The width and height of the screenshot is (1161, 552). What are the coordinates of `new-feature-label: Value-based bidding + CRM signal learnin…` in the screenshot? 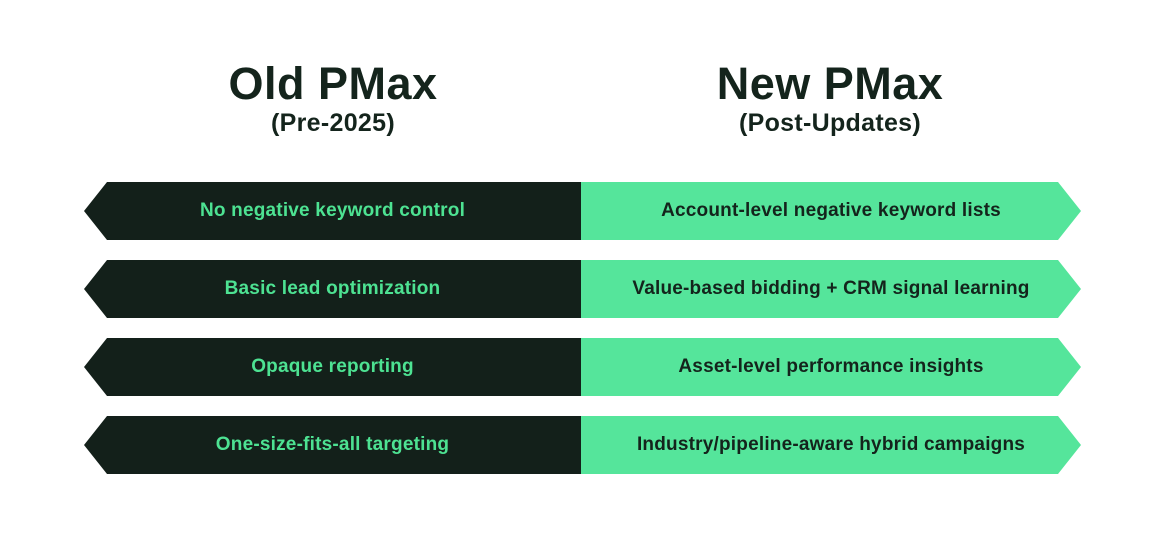 It's located at (831, 288).